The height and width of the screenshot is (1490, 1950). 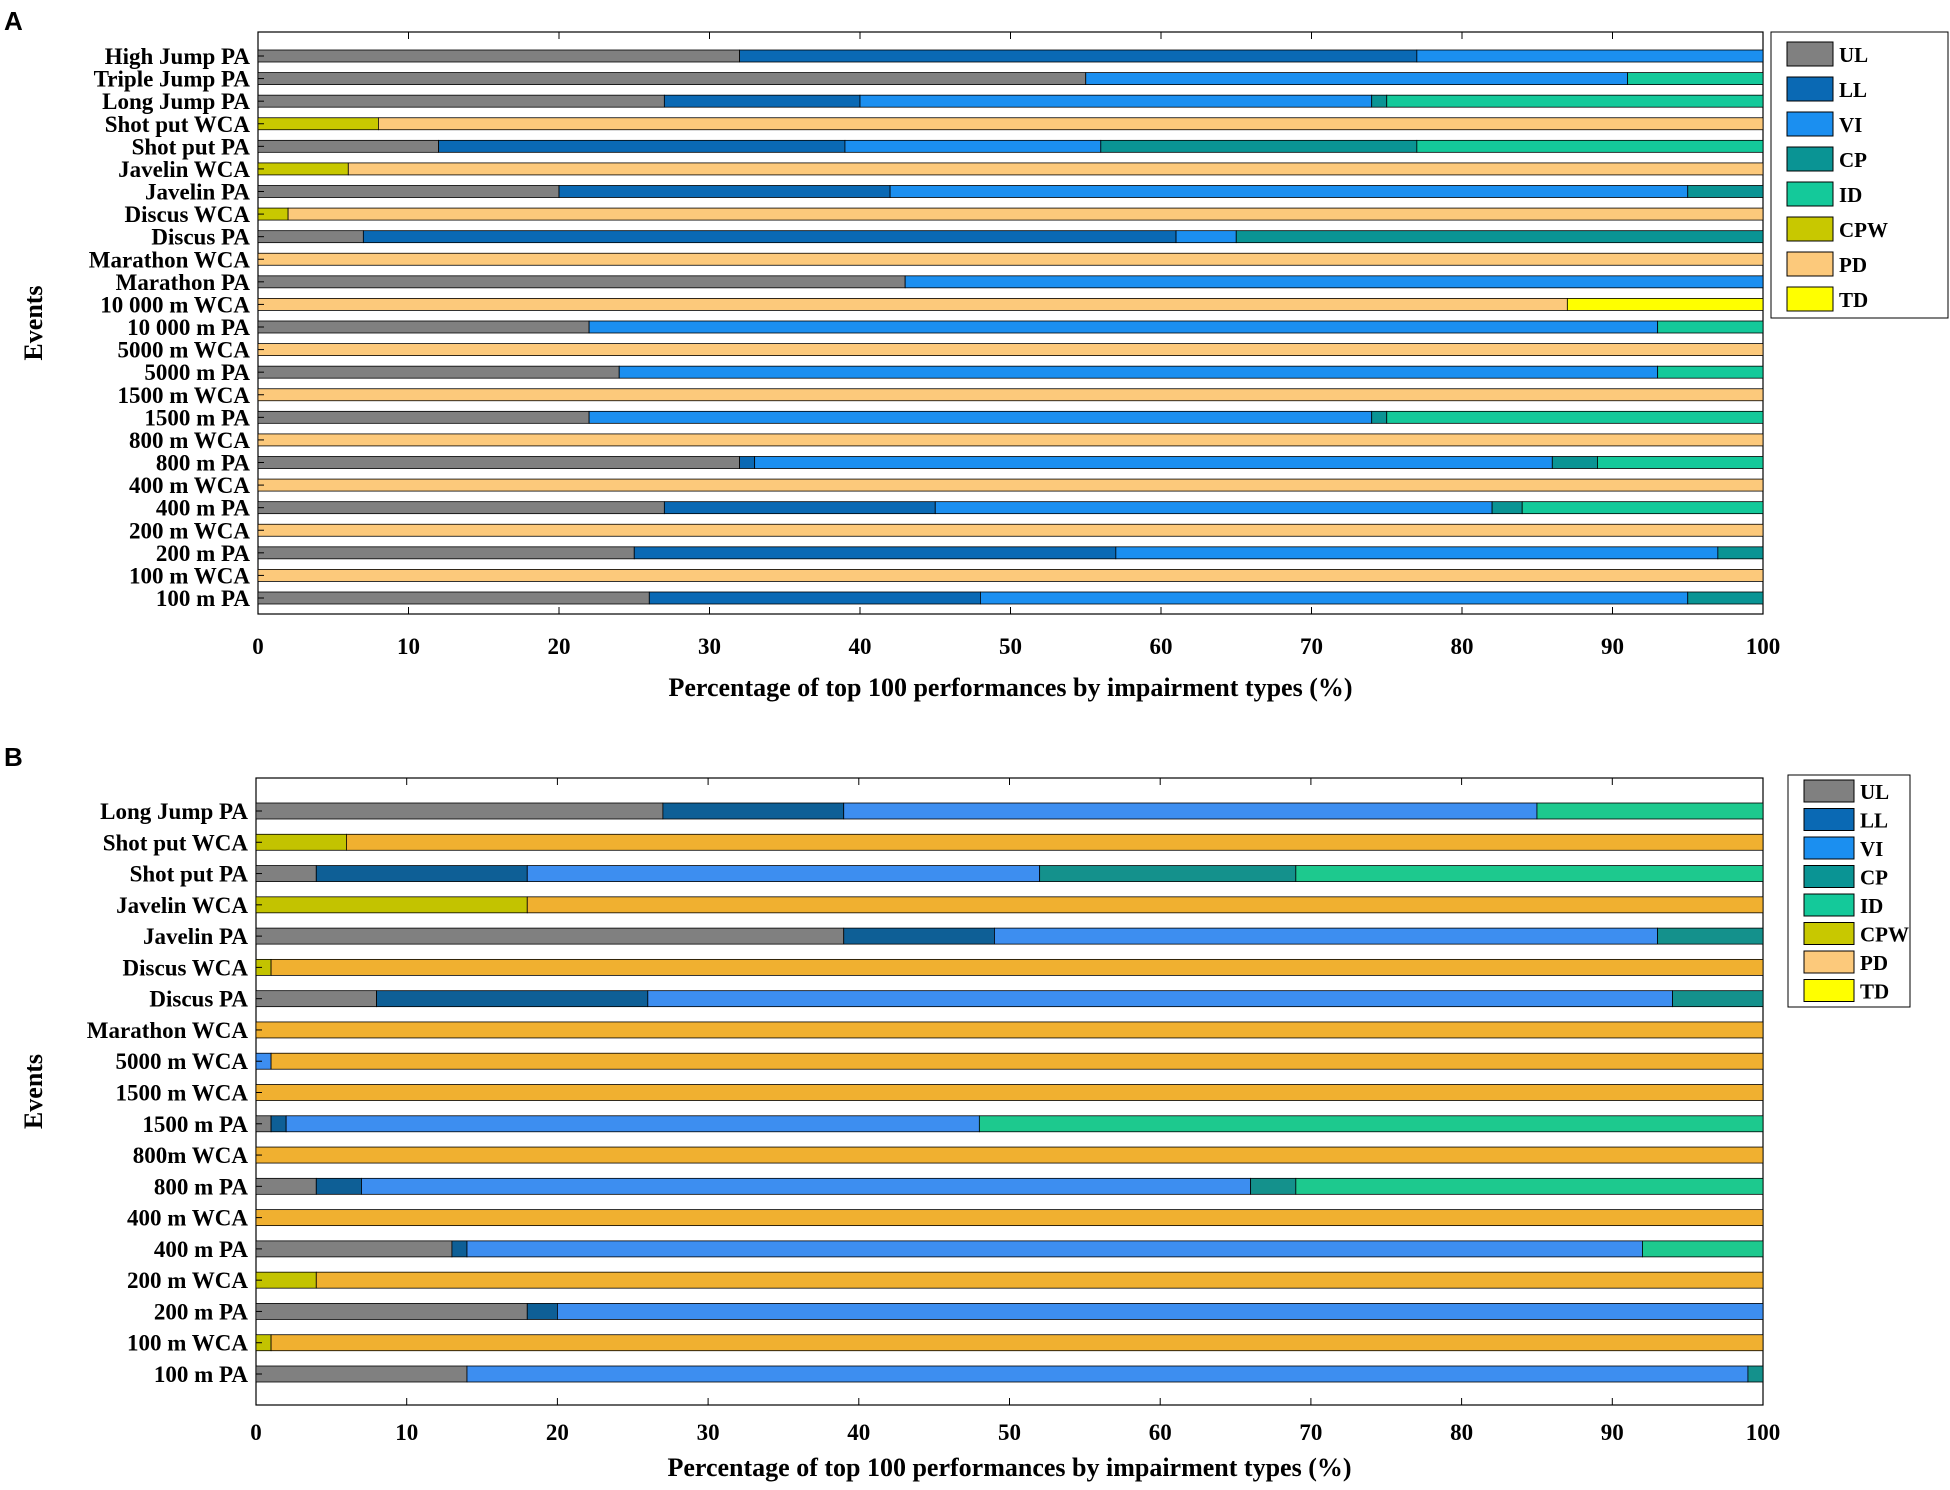 I want to click on panel-a-ytick-label: Javelin WCA, so click(x=184, y=169).